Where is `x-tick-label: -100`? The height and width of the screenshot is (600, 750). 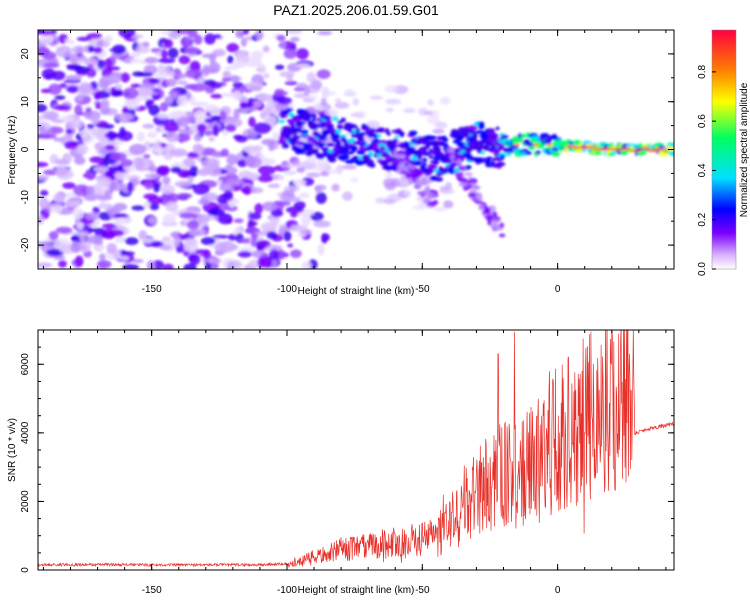 x-tick-label: -100 is located at coordinates (287, 590).